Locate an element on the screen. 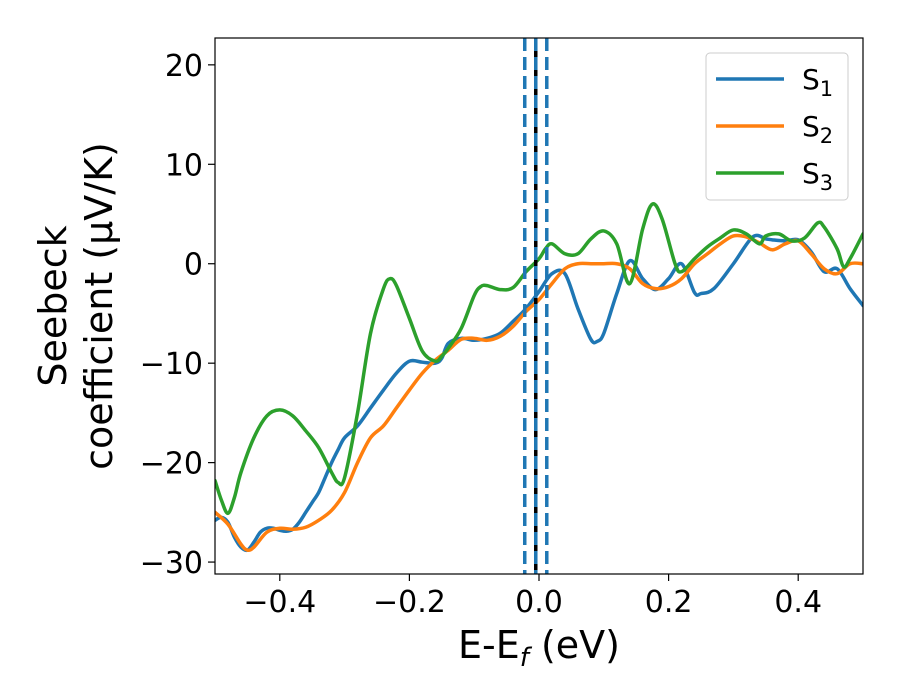  x-axis-ticks: −0.4 −0.2 0.0 0.2 0.4 is located at coordinates (532, 597).